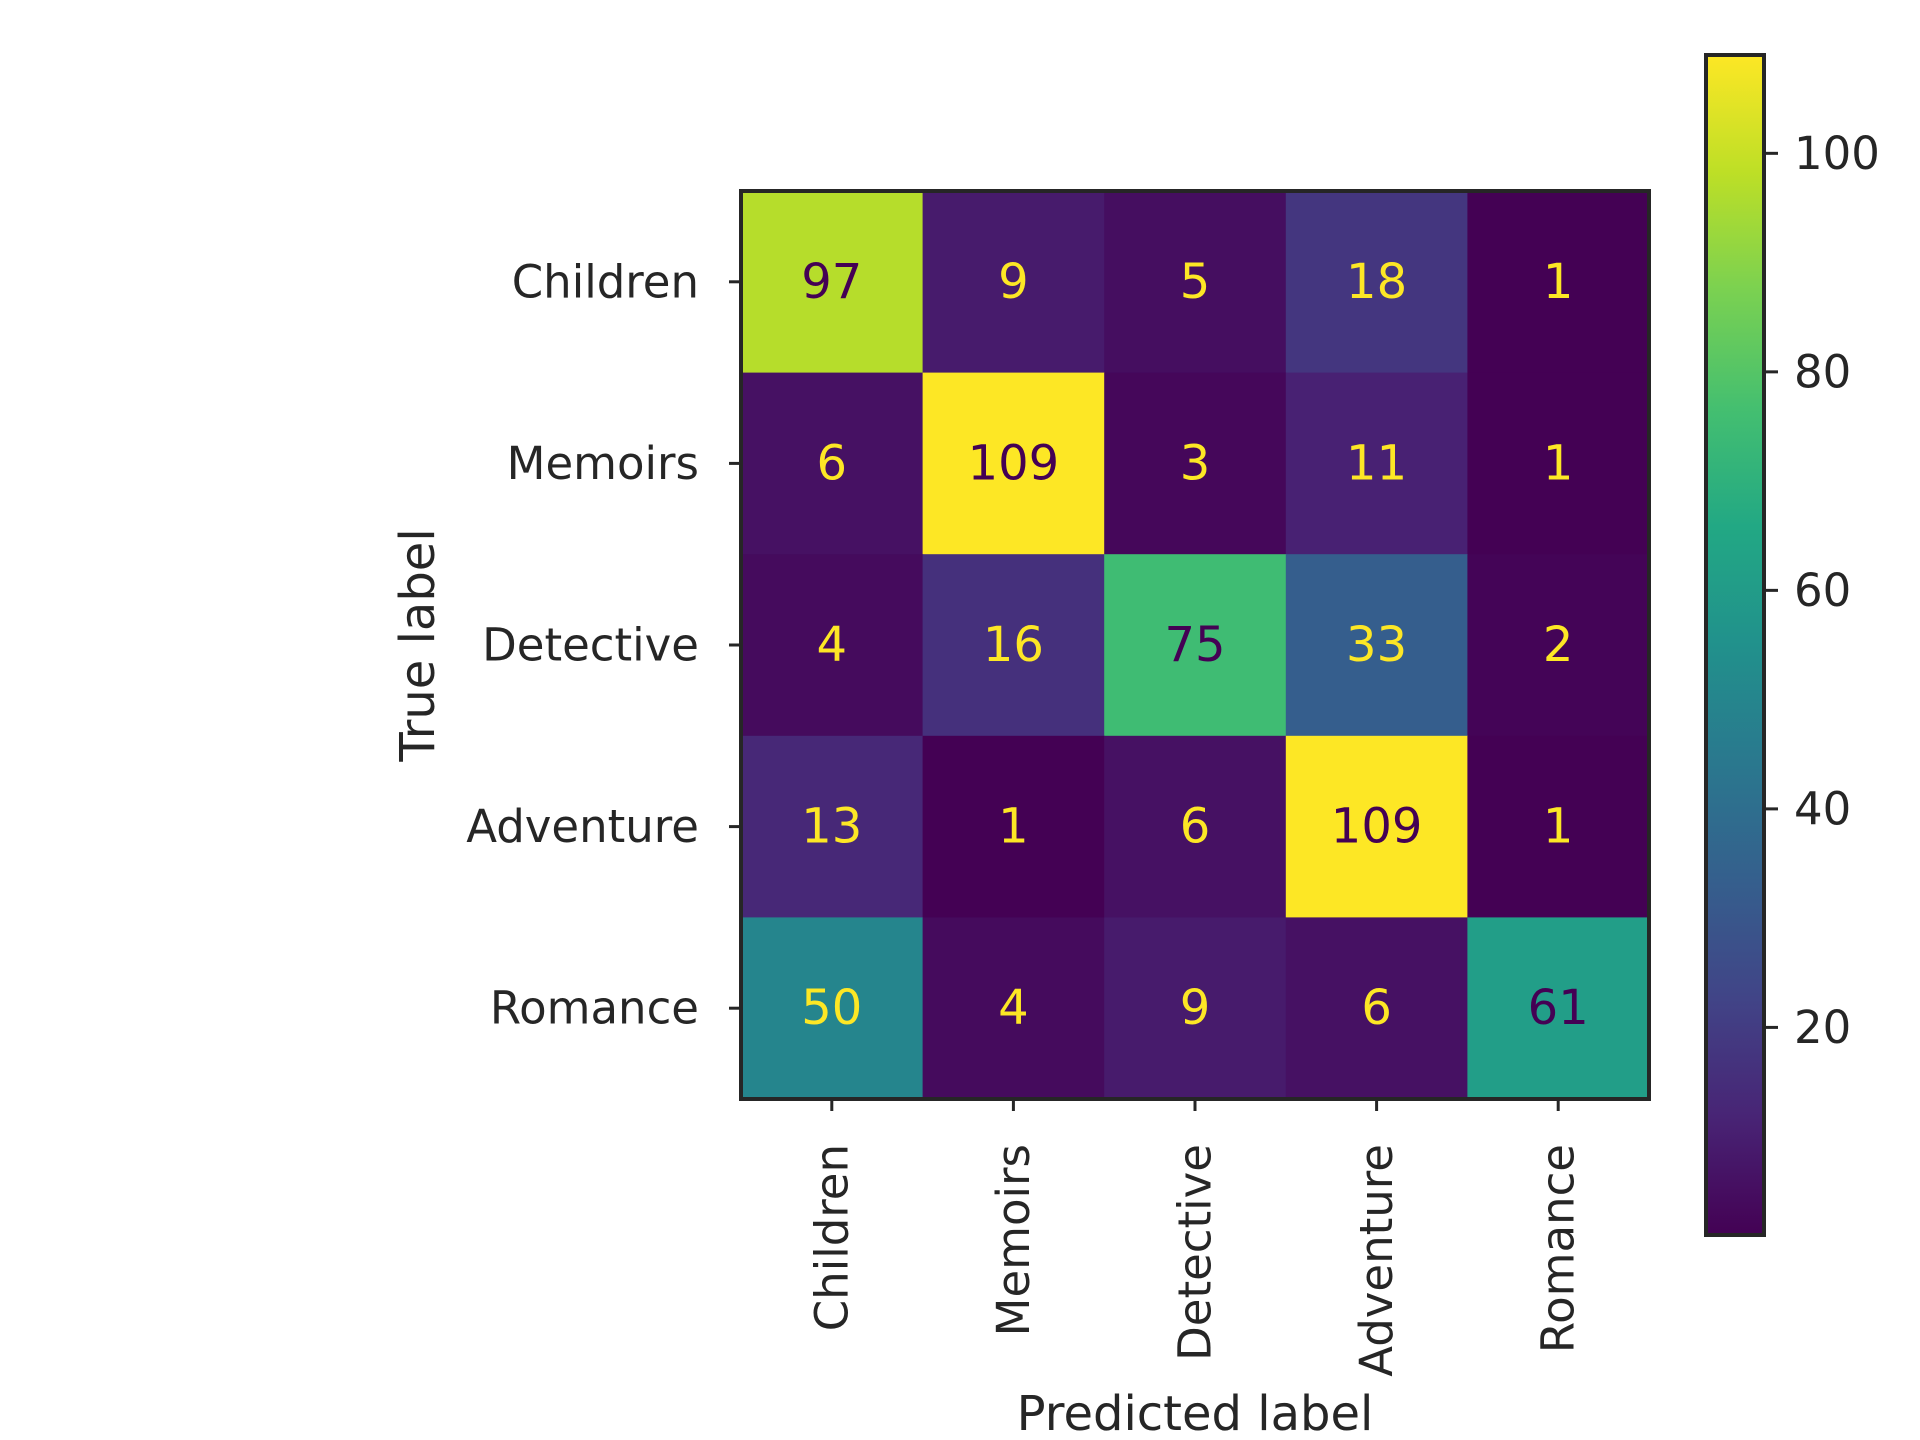 The width and height of the screenshot is (1920, 1440). What do you see at coordinates (1822, 590) in the screenshot?
I see `colorbar-tick-label: 60` at bounding box center [1822, 590].